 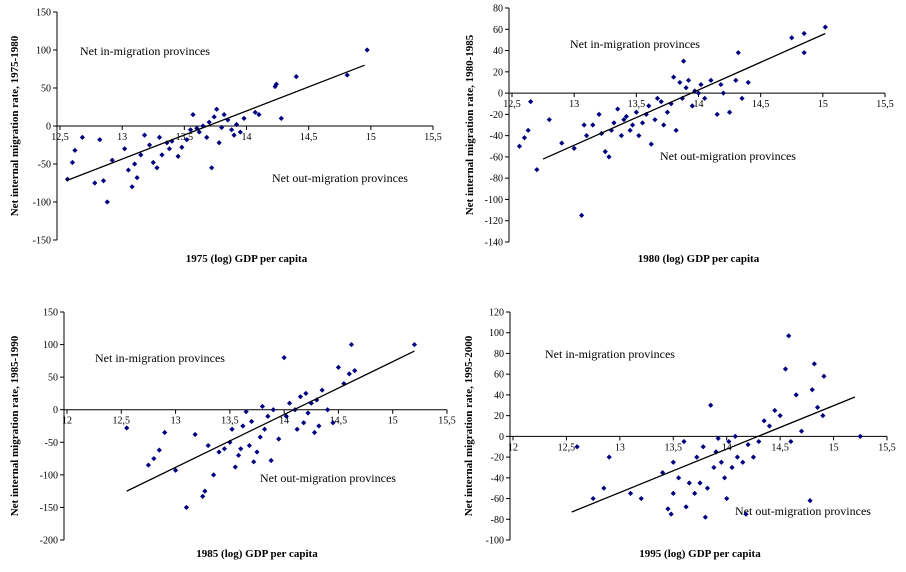 What do you see at coordinates (122, 421) in the screenshot?
I see `x-tick-label: 12,5` at bounding box center [122, 421].